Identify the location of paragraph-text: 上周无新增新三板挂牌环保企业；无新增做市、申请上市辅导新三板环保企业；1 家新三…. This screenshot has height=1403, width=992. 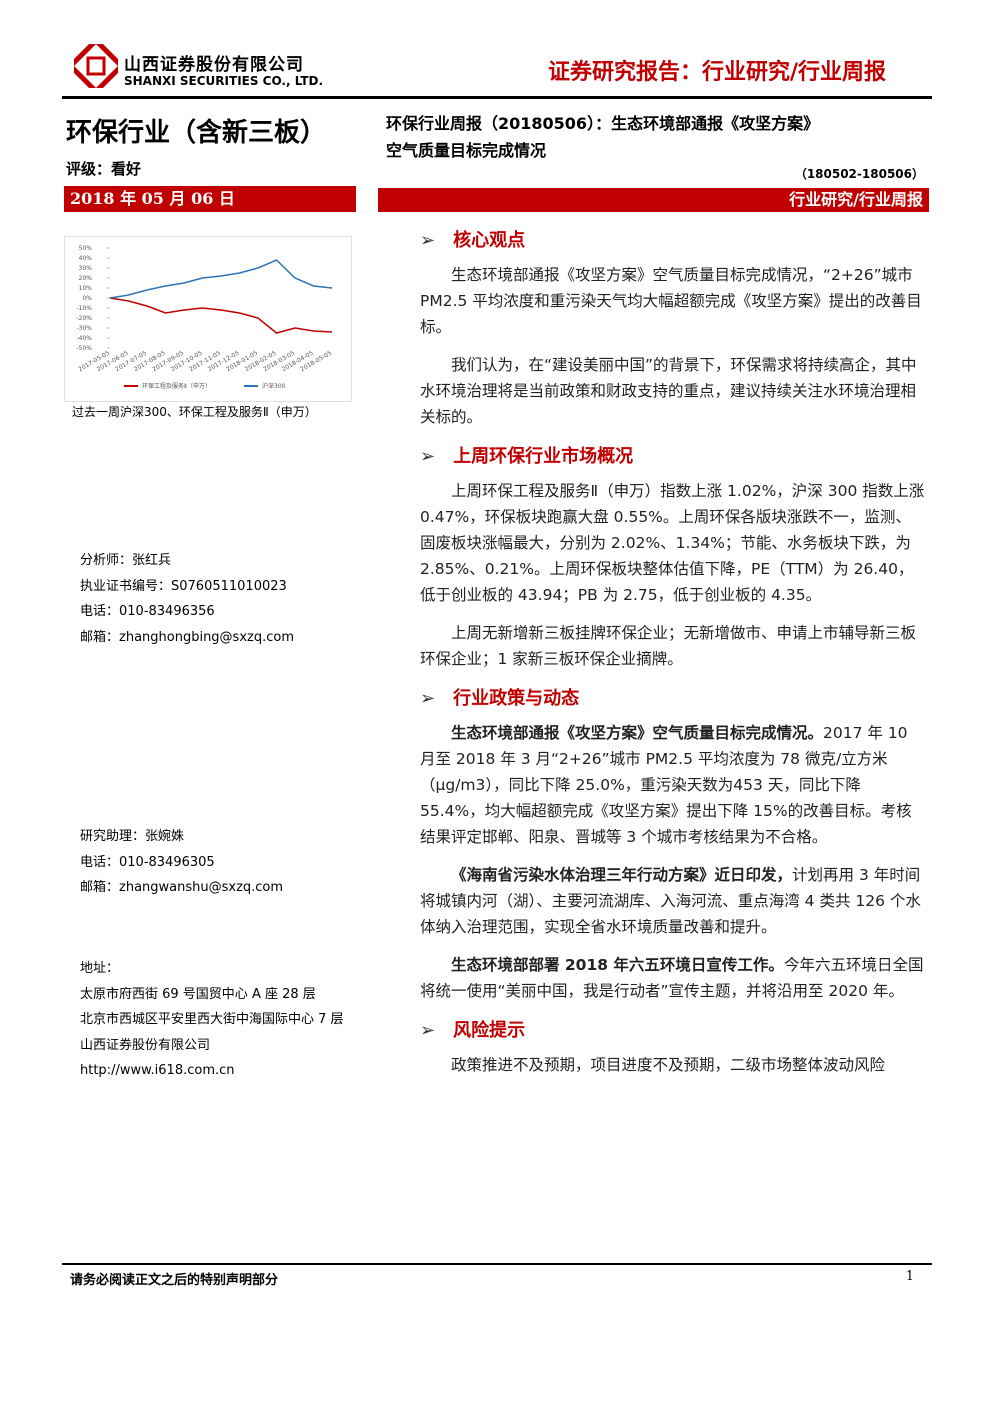
(668, 646).